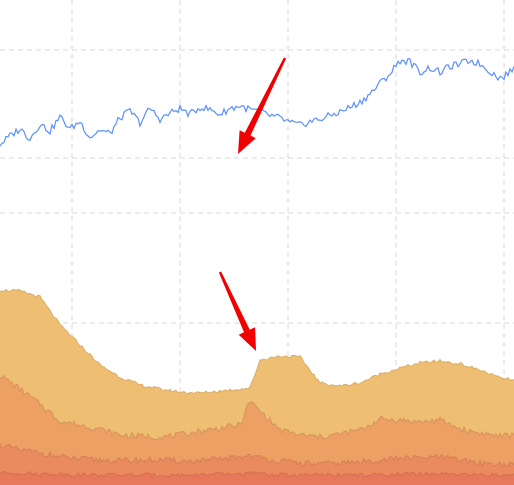  I want to click on annotation-arrows, so click(252, 204).